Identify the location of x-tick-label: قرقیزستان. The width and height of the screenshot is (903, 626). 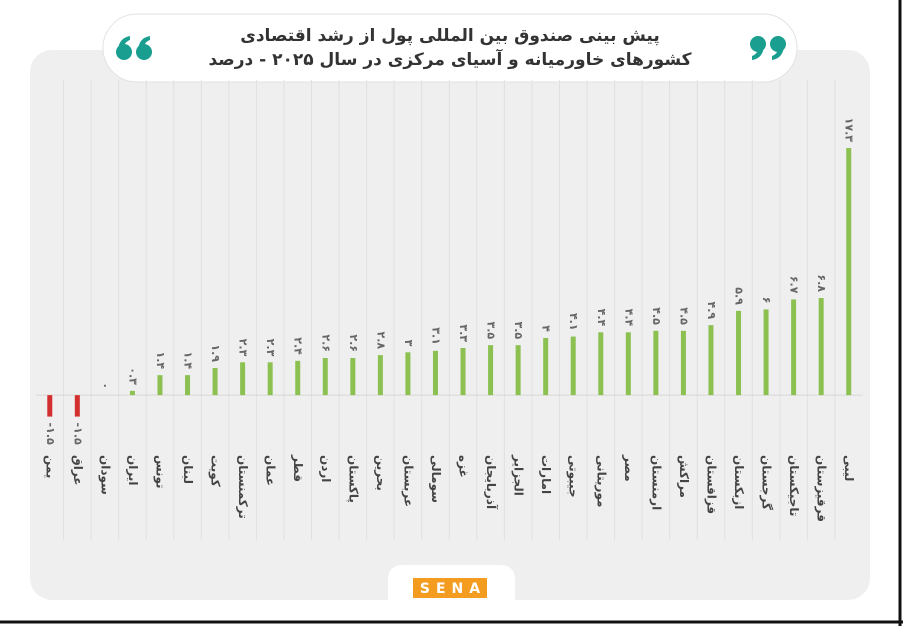
(822, 488).